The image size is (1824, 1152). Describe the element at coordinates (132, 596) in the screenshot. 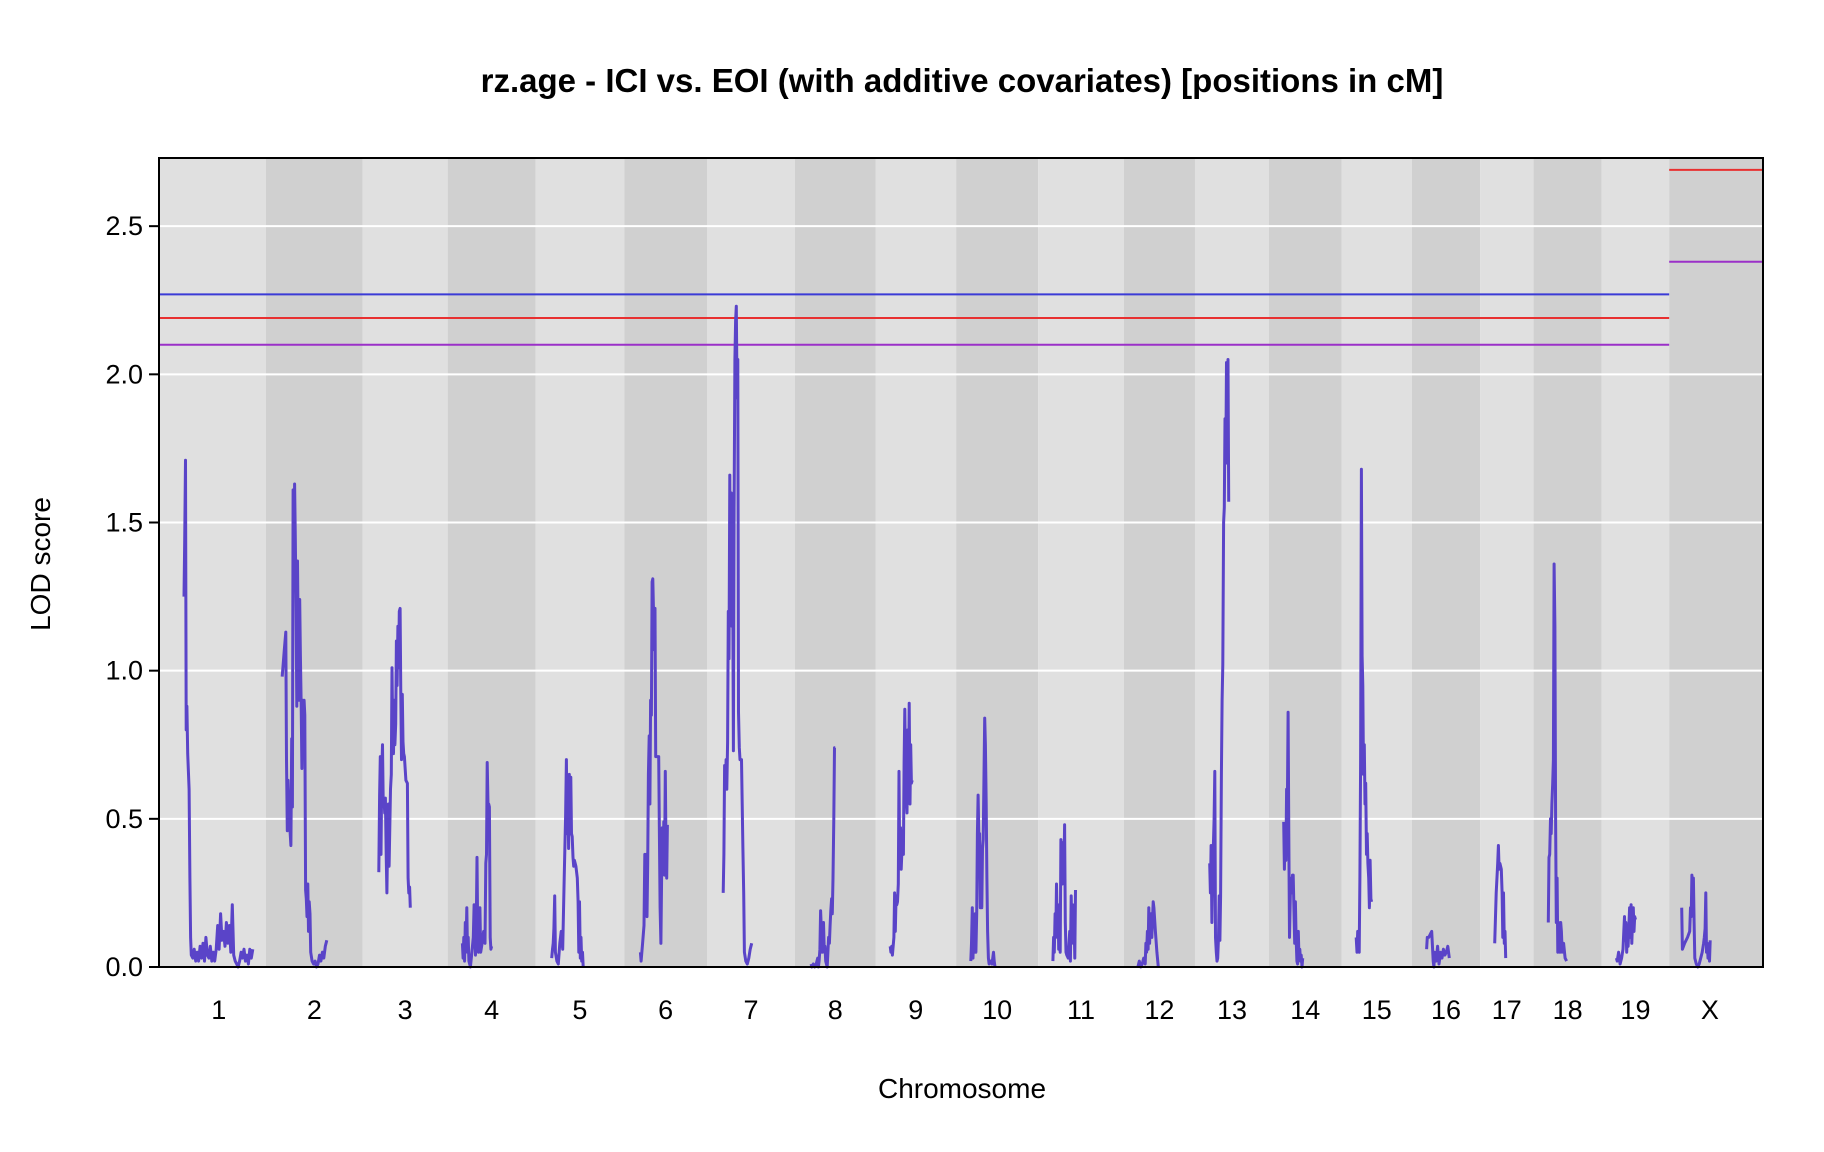

I see `y-axis: 0.0 0.5 1.0 1.5 2.0 2.5` at that location.